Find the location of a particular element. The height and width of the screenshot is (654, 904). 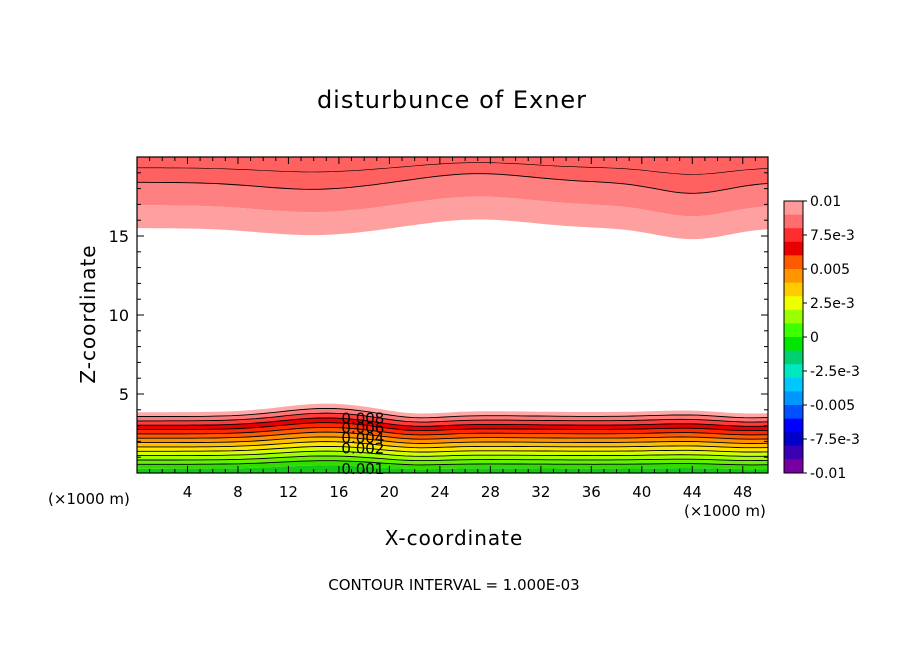

x-tick-label: 24 is located at coordinates (439, 492).